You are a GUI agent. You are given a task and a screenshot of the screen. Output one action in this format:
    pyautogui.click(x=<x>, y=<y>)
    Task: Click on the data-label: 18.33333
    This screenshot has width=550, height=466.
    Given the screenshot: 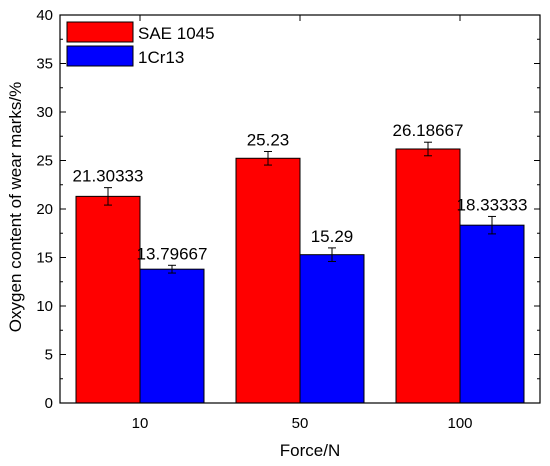 What is the action you would take?
    pyautogui.click(x=492, y=204)
    